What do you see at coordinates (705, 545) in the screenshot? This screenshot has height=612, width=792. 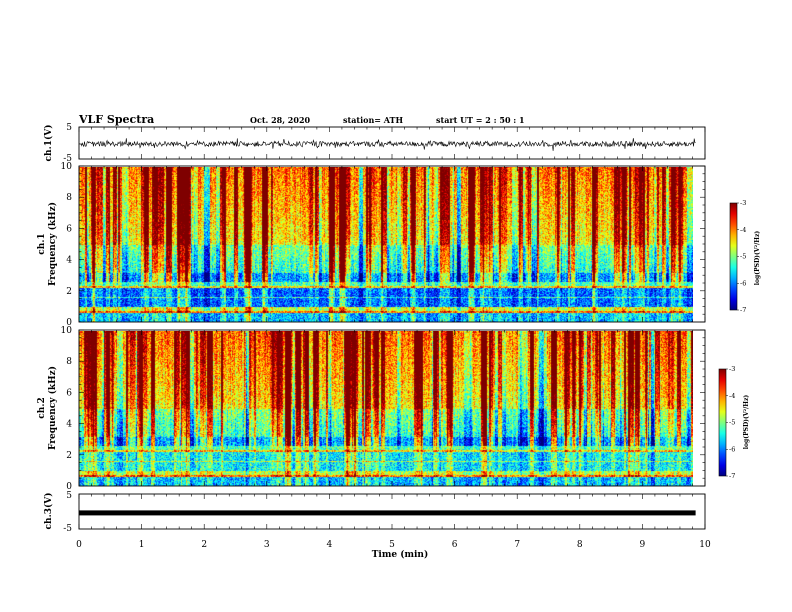 I see `x-tick-label: 10` at bounding box center [705, 545].